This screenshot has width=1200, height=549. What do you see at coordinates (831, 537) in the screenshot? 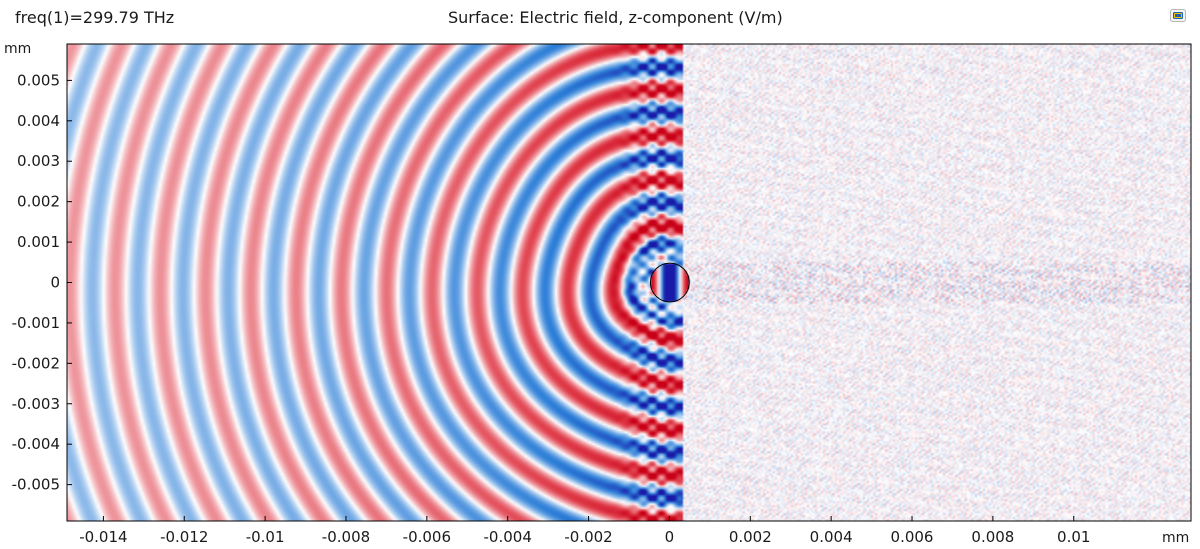
I see `x-tick-label: 0.004` at bounding box center [831, 537].